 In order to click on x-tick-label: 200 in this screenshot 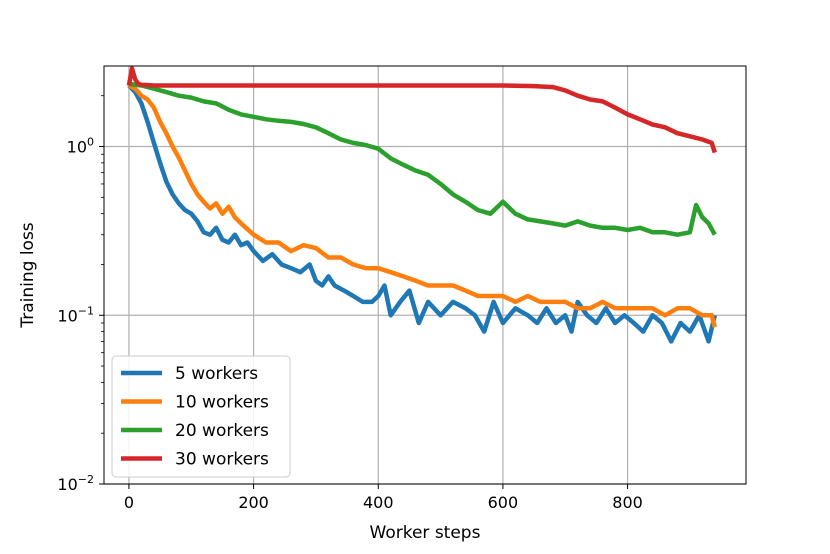, I will do `click(253, 502)`.